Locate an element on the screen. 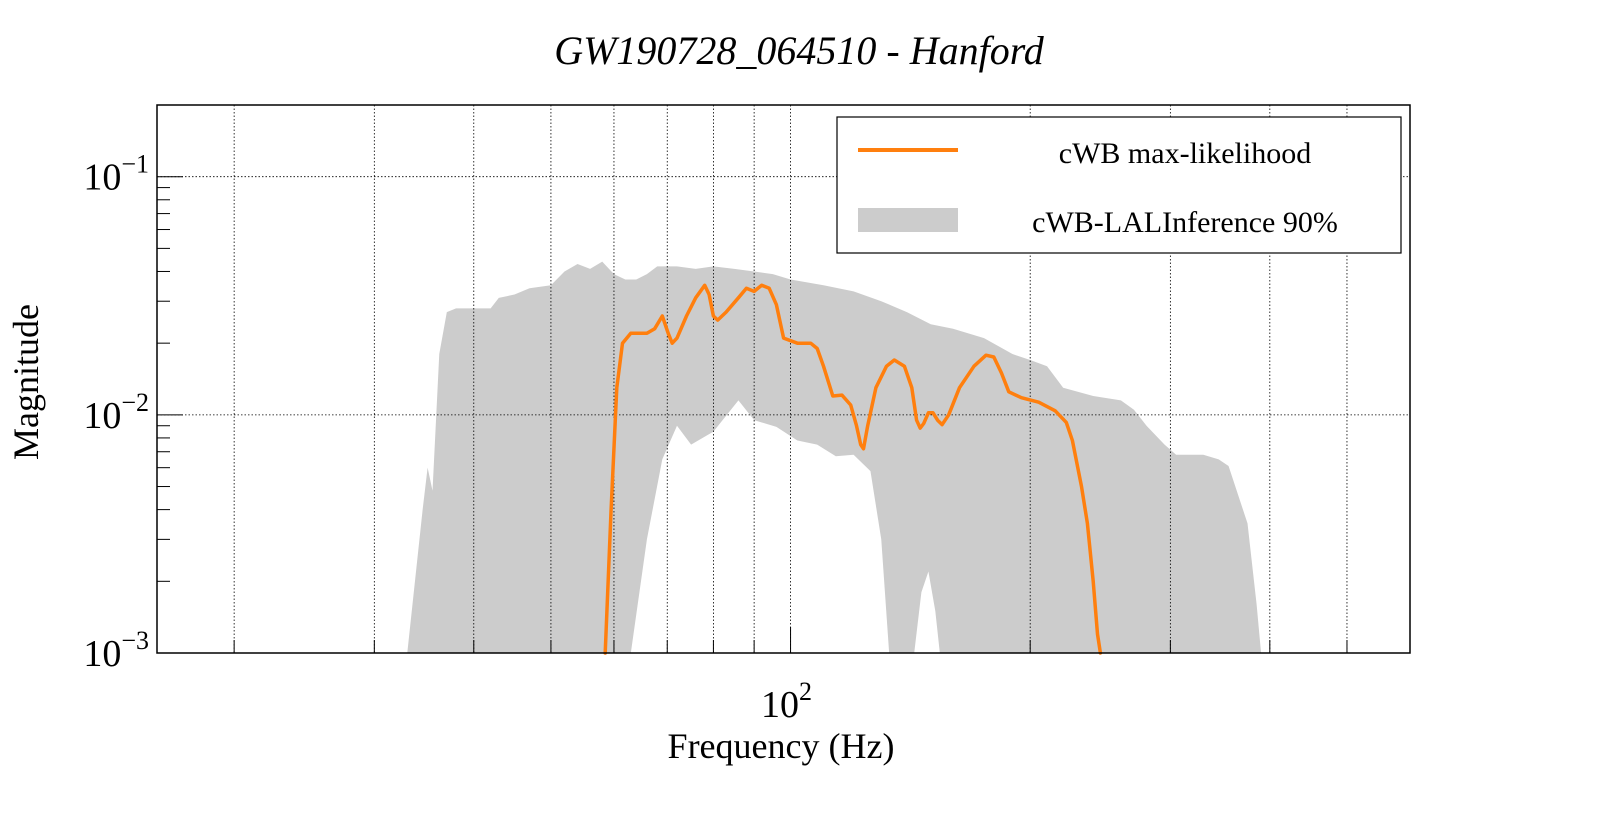 The image size is (1599, 813). max-likelihood-line is located at coordinates (853, 469).